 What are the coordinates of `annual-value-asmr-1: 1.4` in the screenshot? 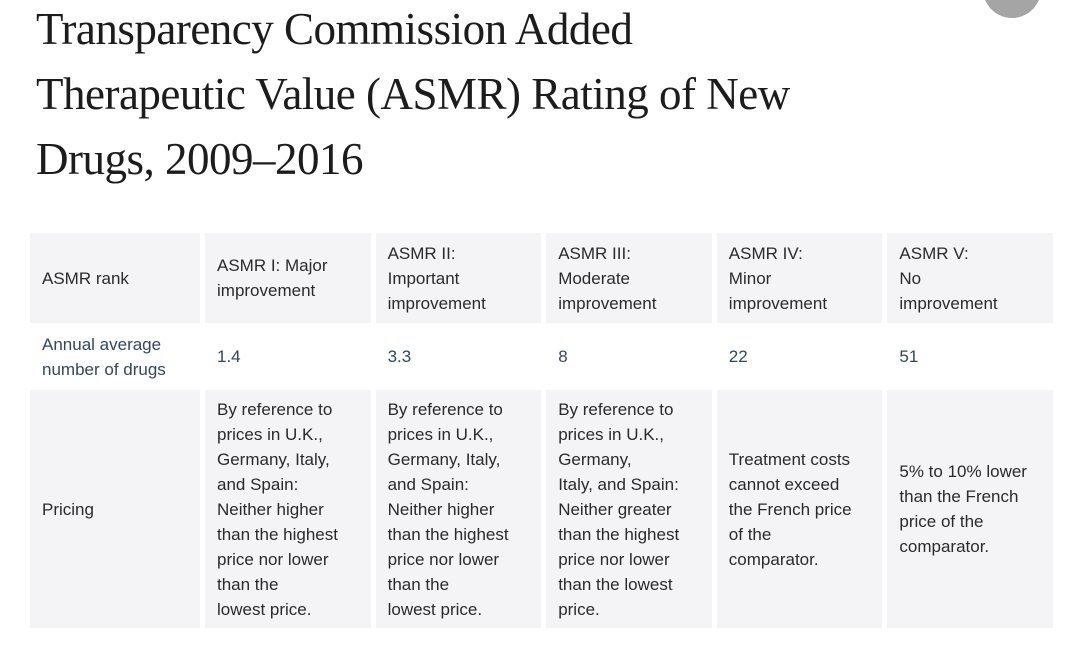 It's located at (229, 356).